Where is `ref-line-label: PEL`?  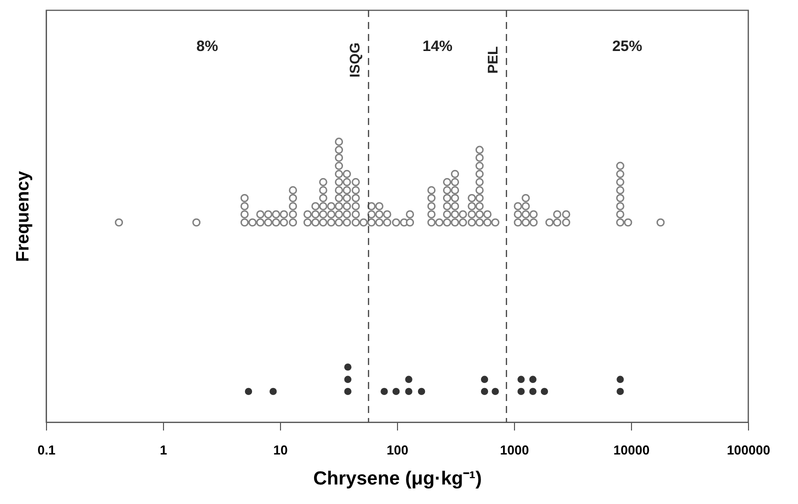
ref-line-label: PEL is located at coordinates (492, 60).